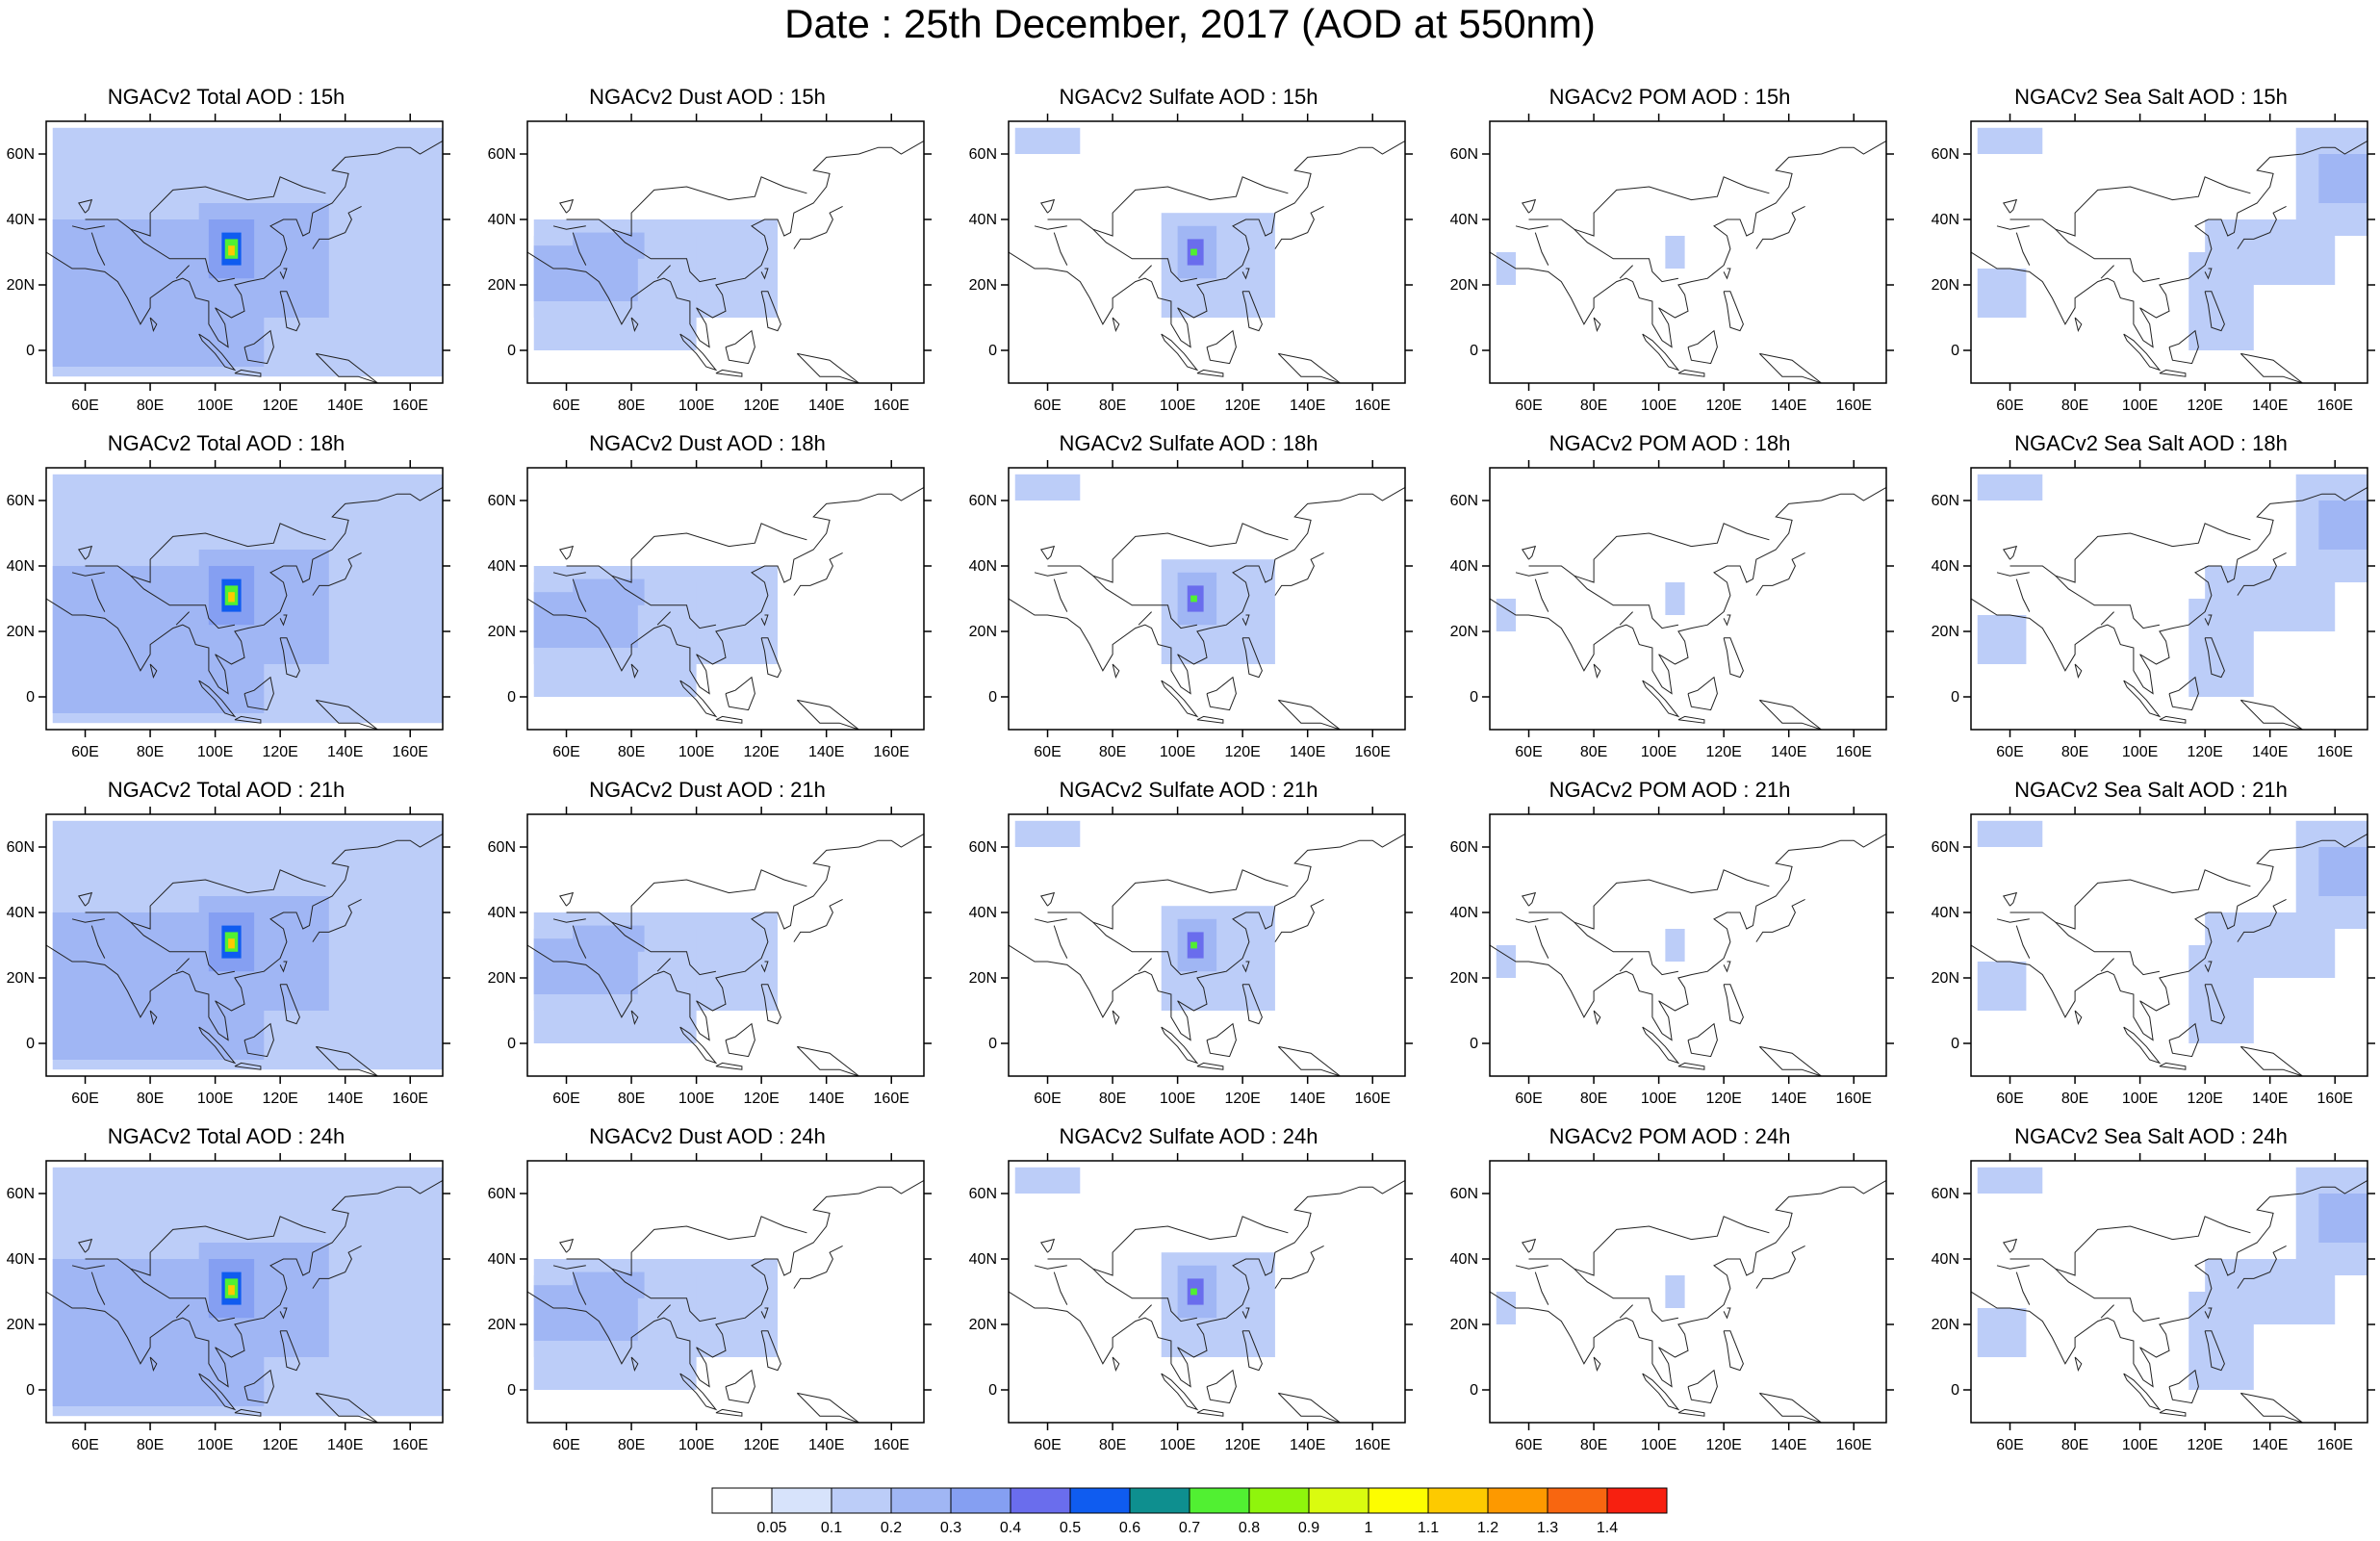 This screenshot has width=2380, height=1541. What do you see at coordinates (226, 1136) in the screenshot?
I see `panel-title: NGACv2 Total AOD : 24h` at bounding box center [226, 1136].